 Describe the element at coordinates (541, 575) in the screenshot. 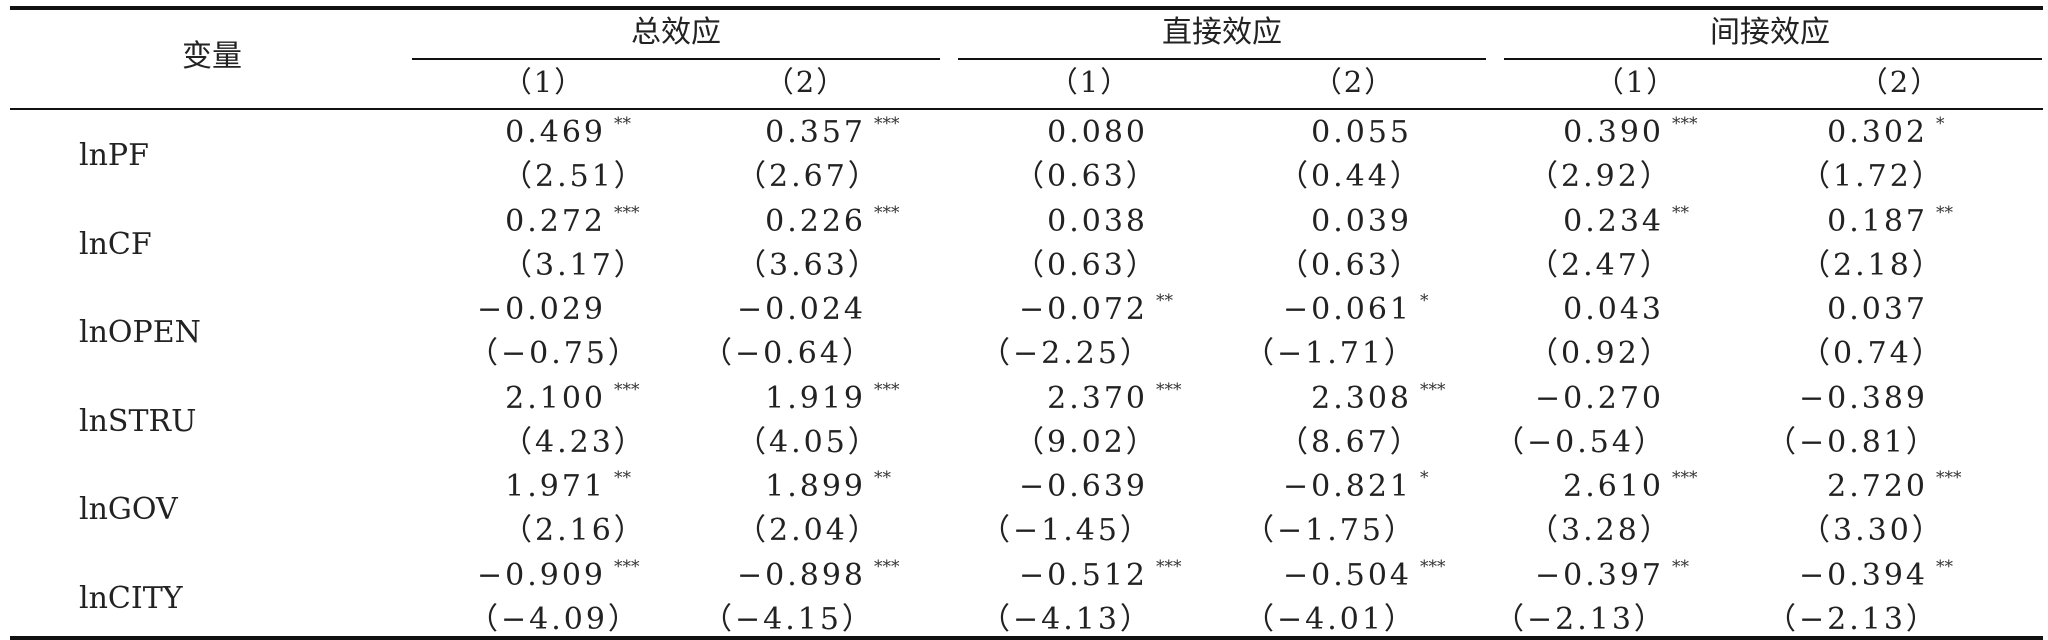

I see `coefficient-value: −0.909` at that location.